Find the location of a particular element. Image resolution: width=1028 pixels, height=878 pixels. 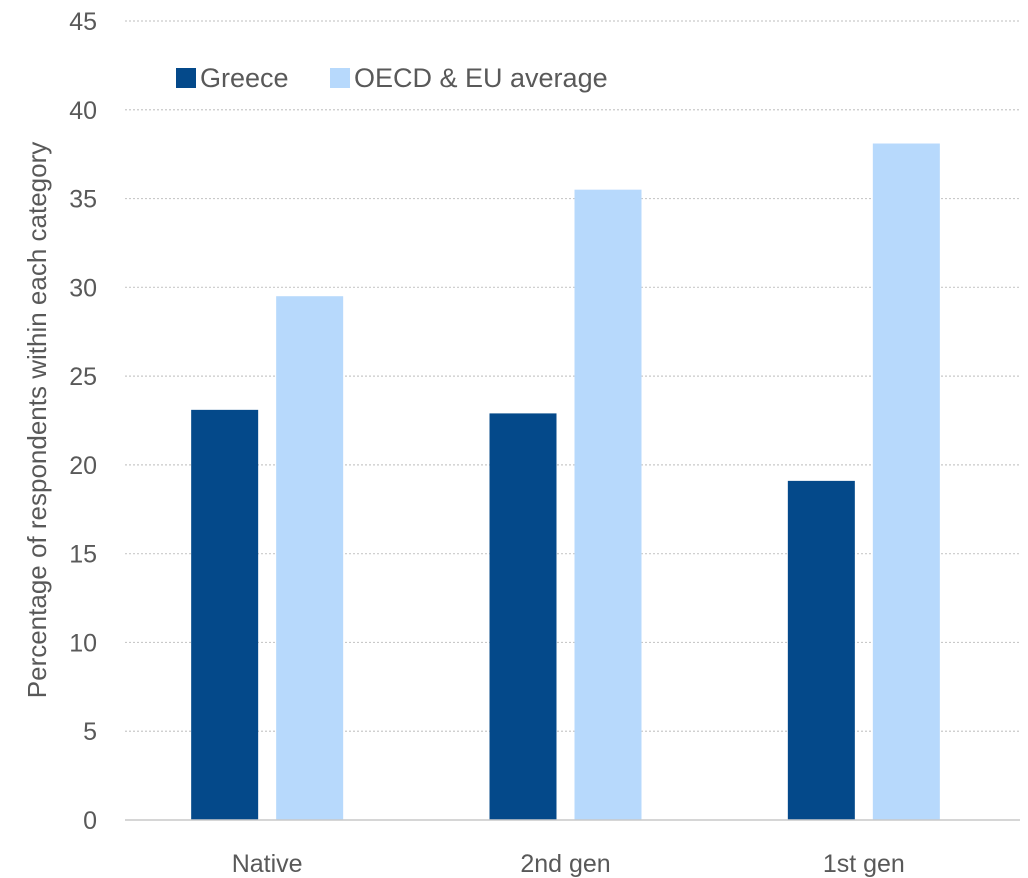

legend: Greece OECD & EU average is located at coordinates (392, 78).